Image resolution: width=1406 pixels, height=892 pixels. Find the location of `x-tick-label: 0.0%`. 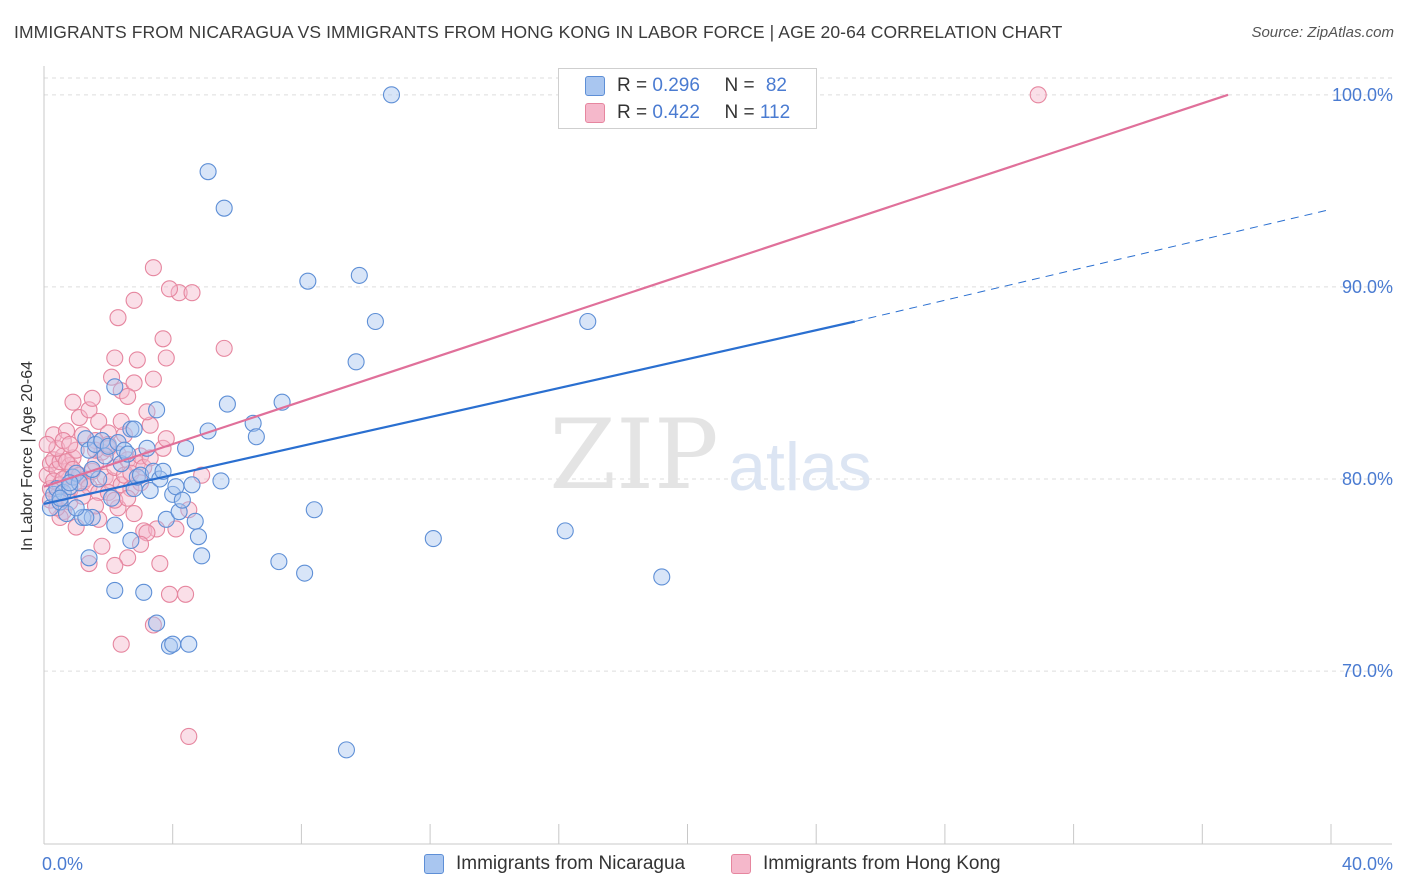

x-tick-label: 0.0% is located at coordinates (62, 864).